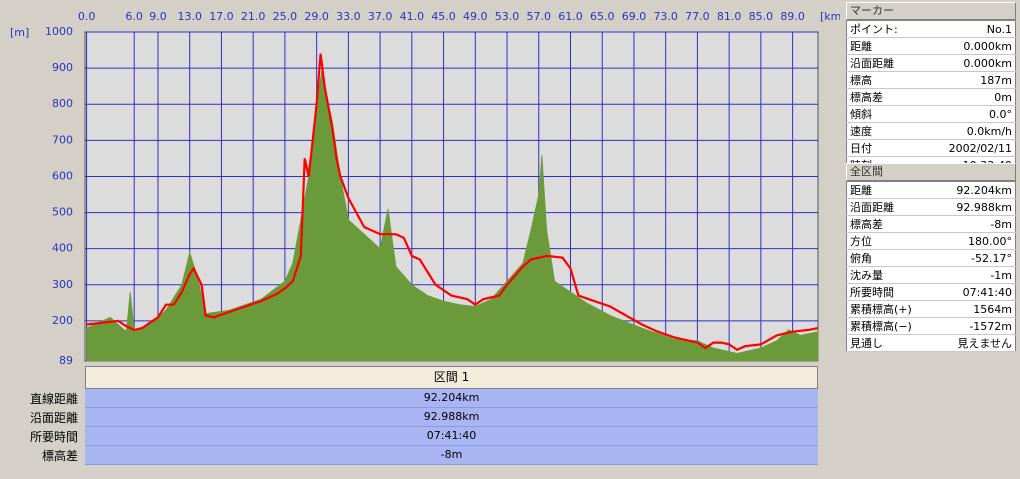  Describe the element at coordinates (975, 292) in the screenshot. I see `kv-value: 07:41:40` at that location.